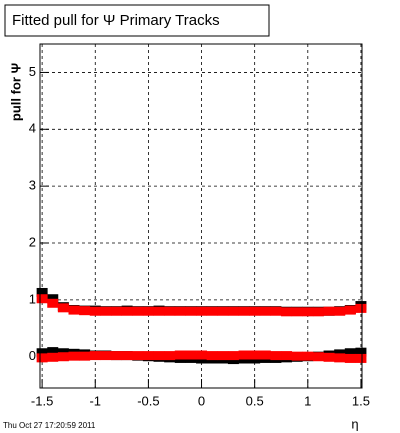 This screenshot has height=433, width=400. I want to click on y-tick-label: 5, so click(32, 71).